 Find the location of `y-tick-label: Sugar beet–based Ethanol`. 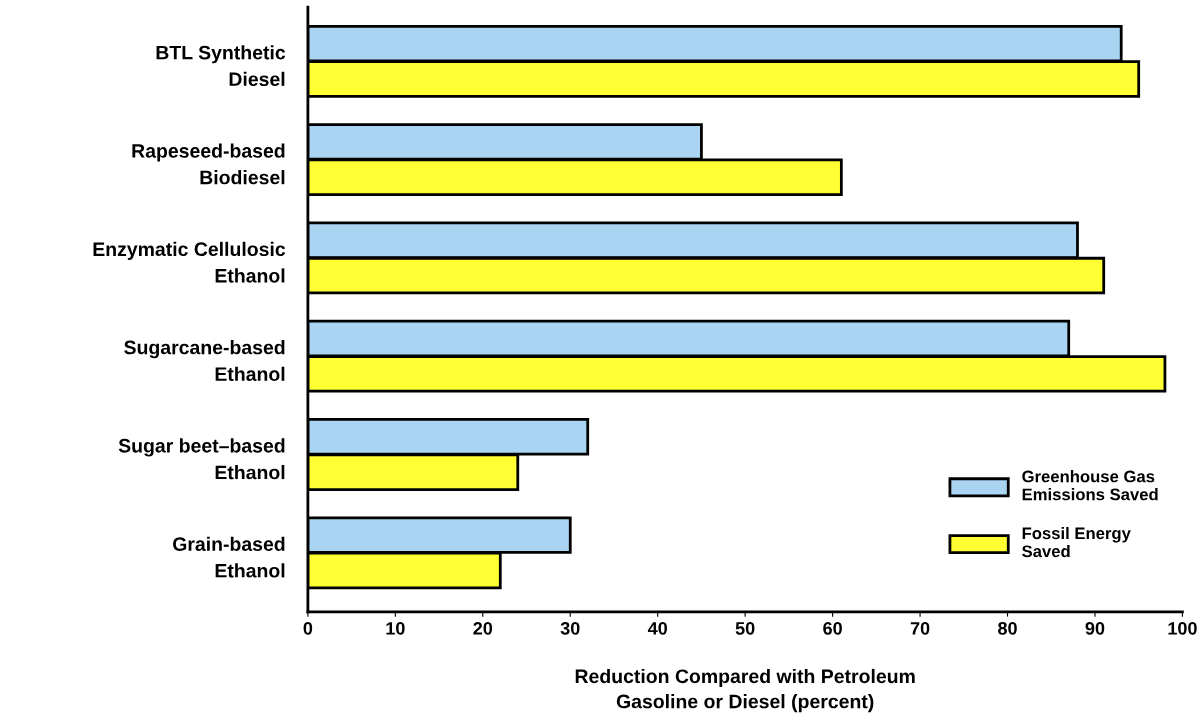

y-tick-label: Sugar beet–based Ethanol is located at coordinates (201, 459).